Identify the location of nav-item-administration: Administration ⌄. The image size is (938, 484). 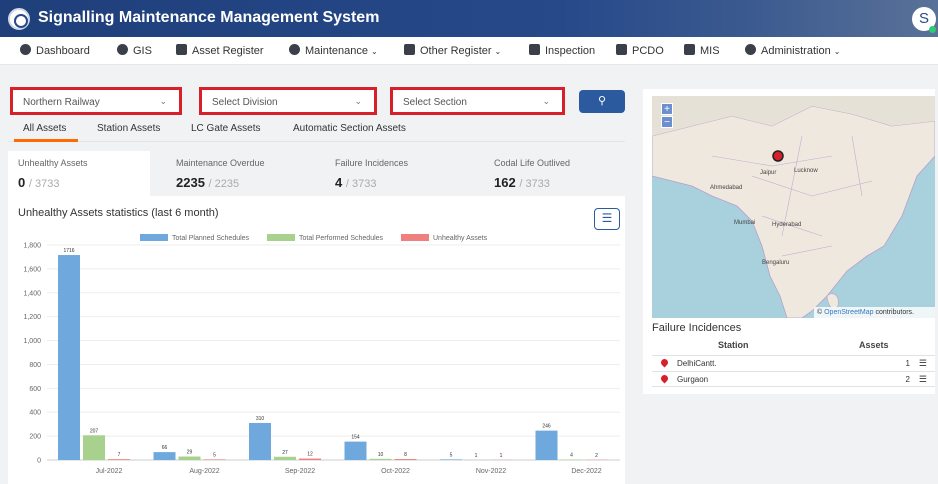
(792, 50).